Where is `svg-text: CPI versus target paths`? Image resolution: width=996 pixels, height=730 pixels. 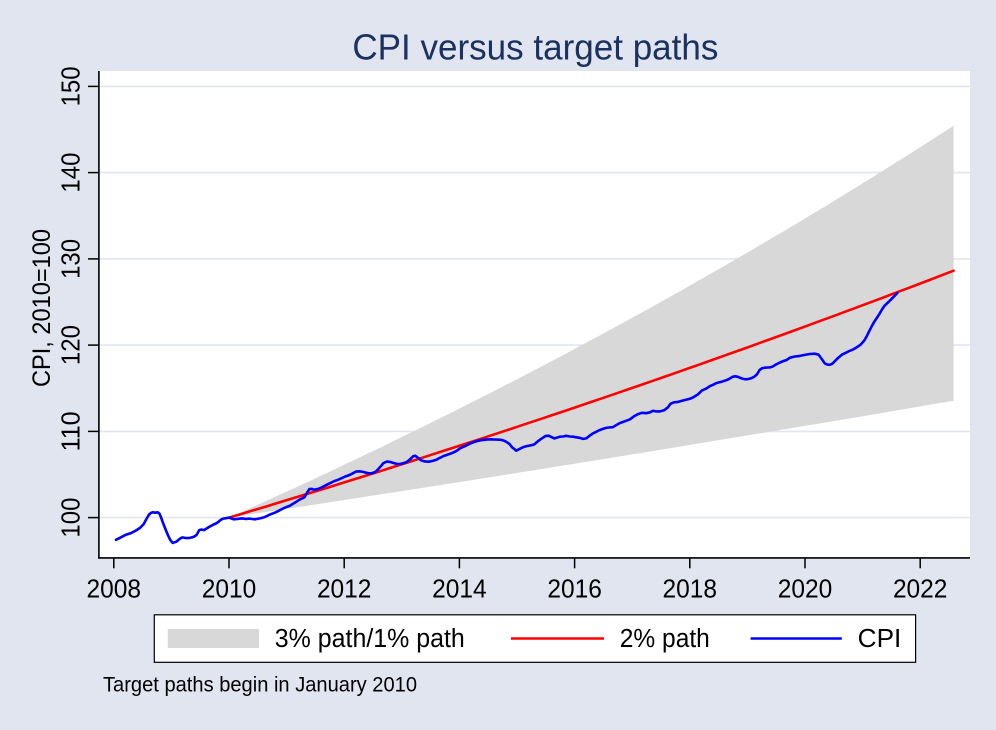
svg-text: CPI versus target paths is located at coordinates (535, 47).